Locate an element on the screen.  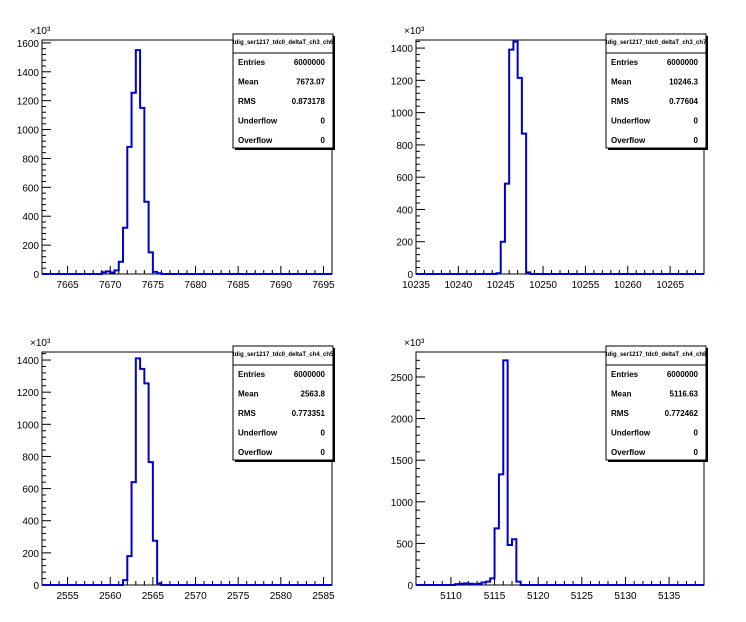
stat-value: 0.773351 is located at coordinates (309, 413).